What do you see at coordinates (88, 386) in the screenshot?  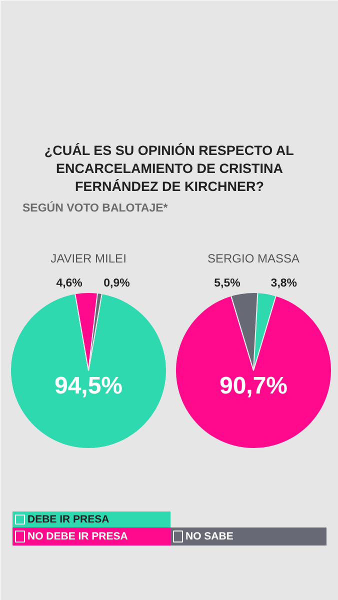 I see `data-label: 94,5%` at bounding box center [88, 386].